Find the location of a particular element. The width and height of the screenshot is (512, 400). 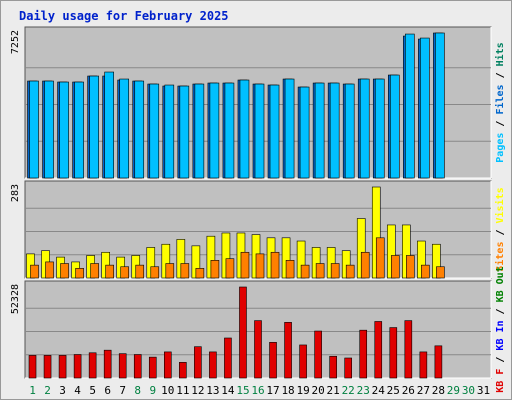

y-max-label: 52328 is located at coordinates (15, 299).